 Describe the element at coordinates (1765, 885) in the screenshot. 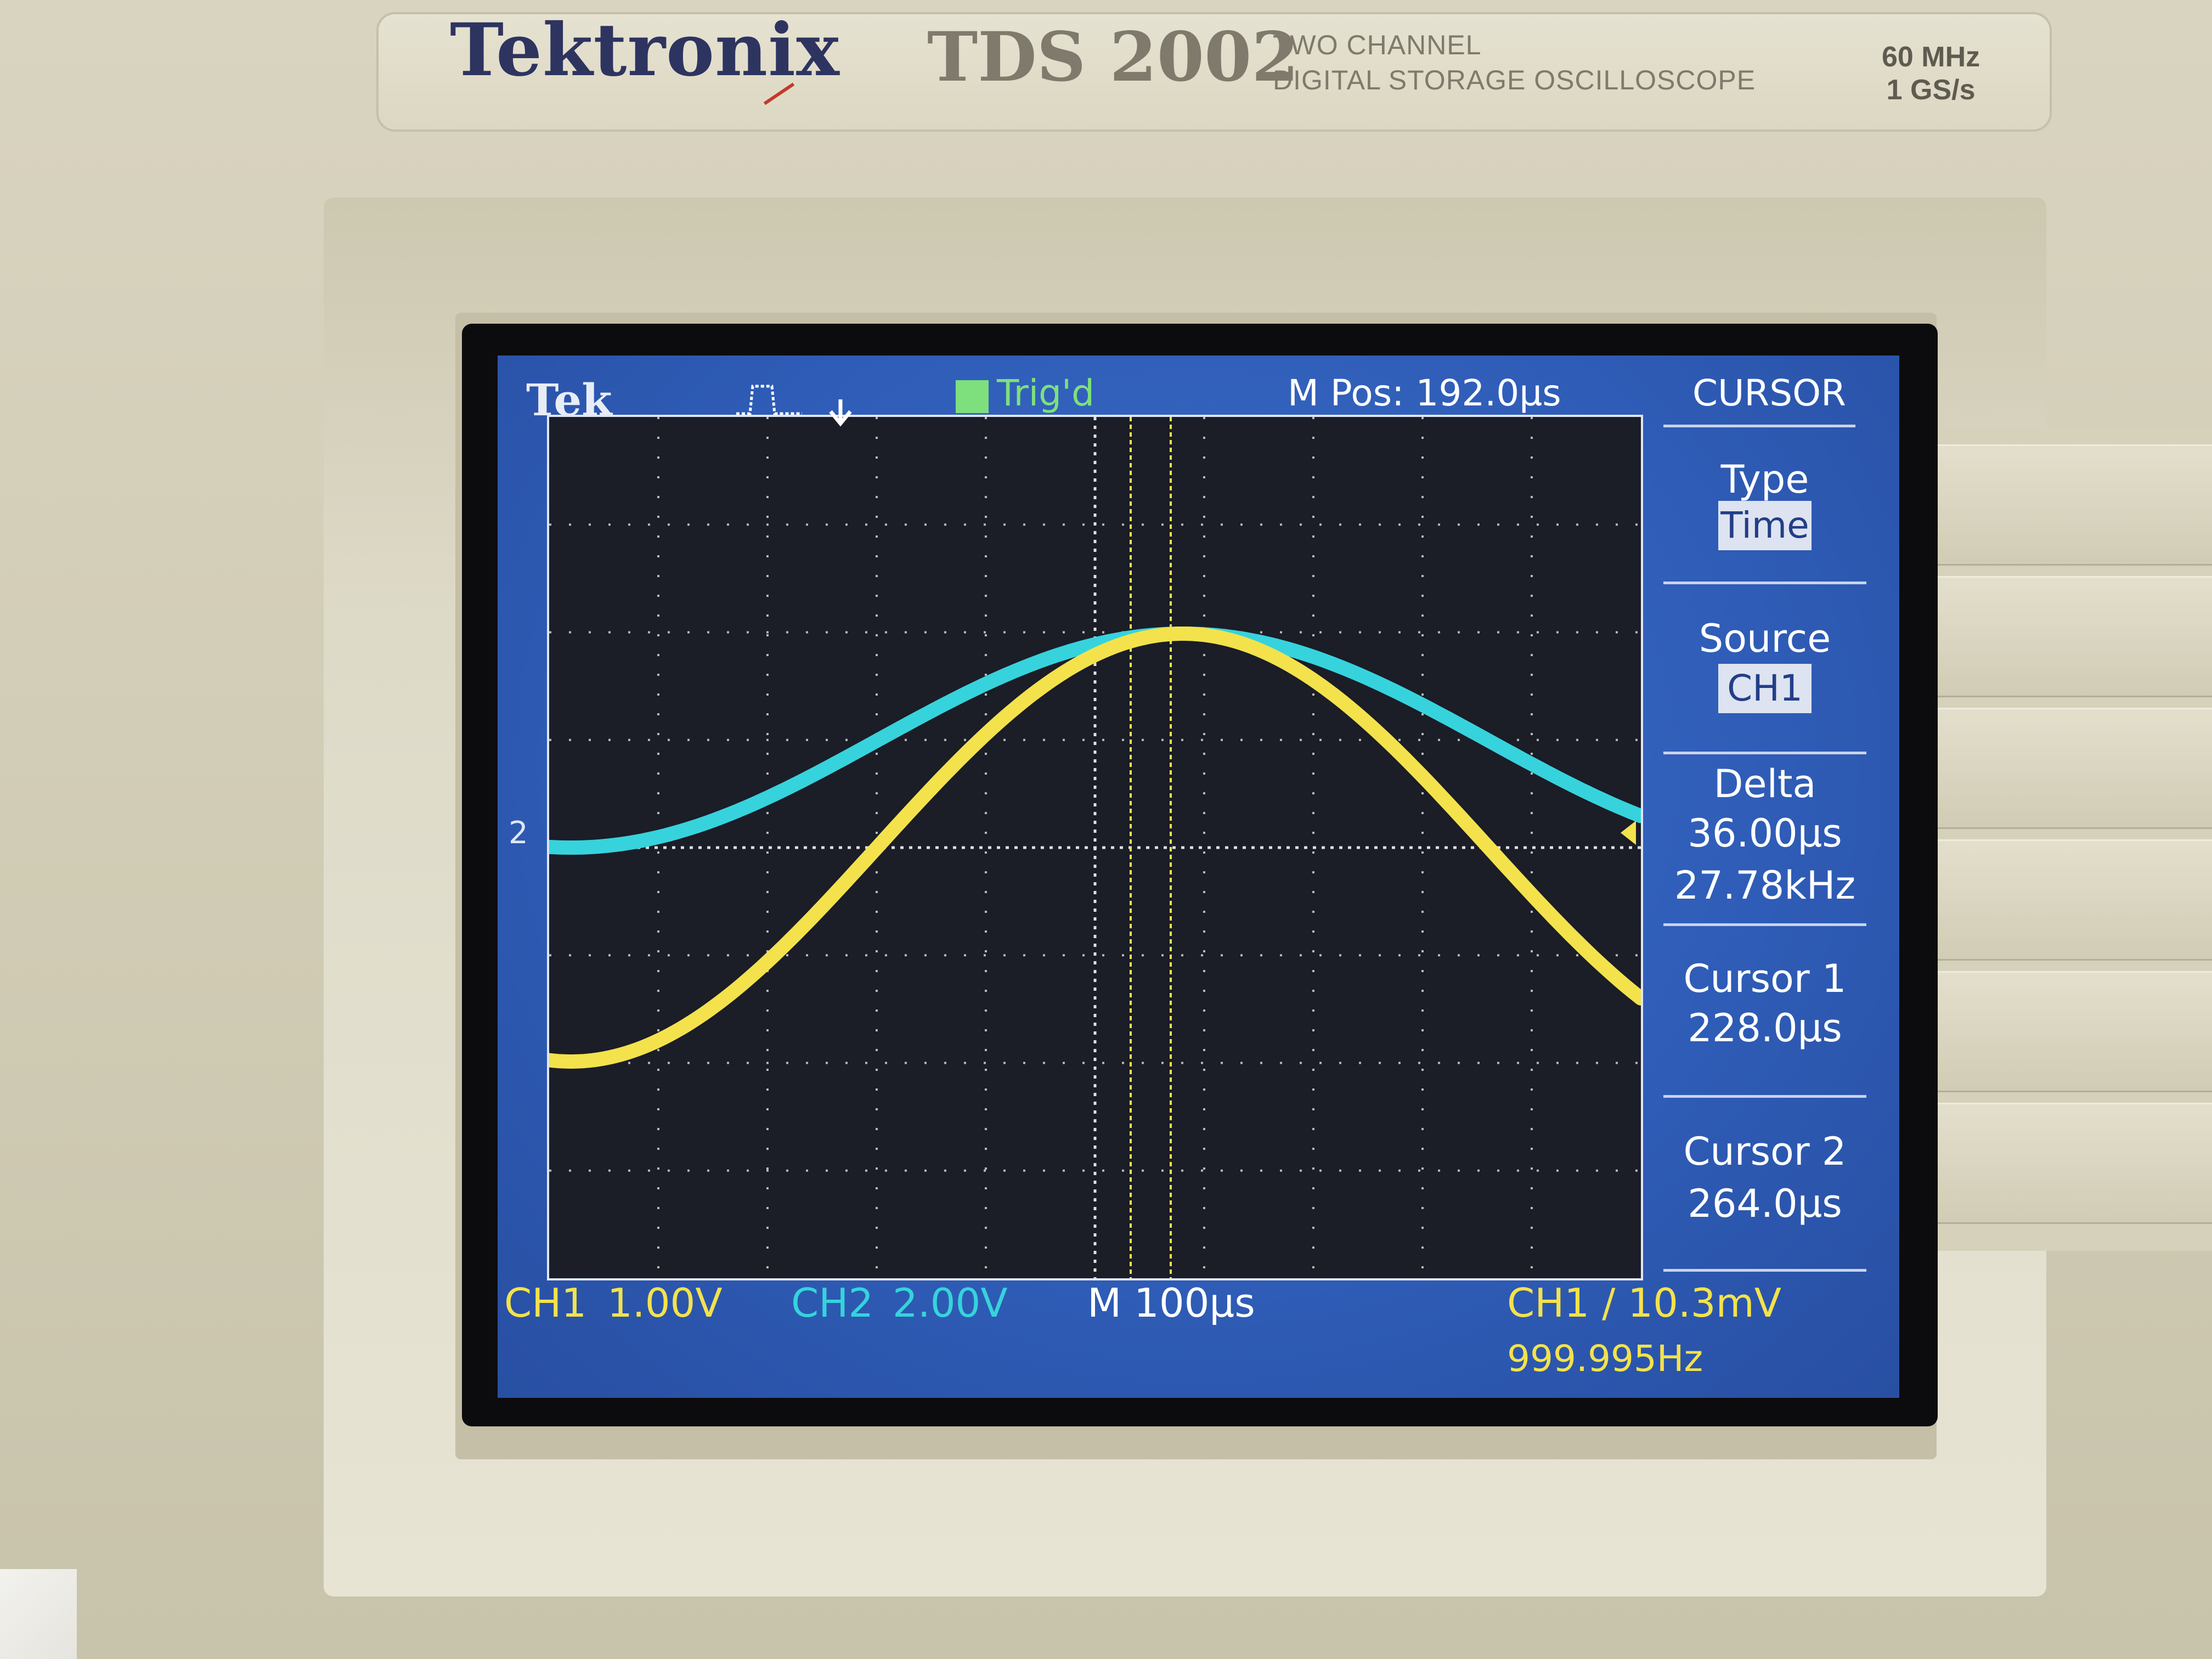

I see `delta-frequency: 27.78kHz` at that location.